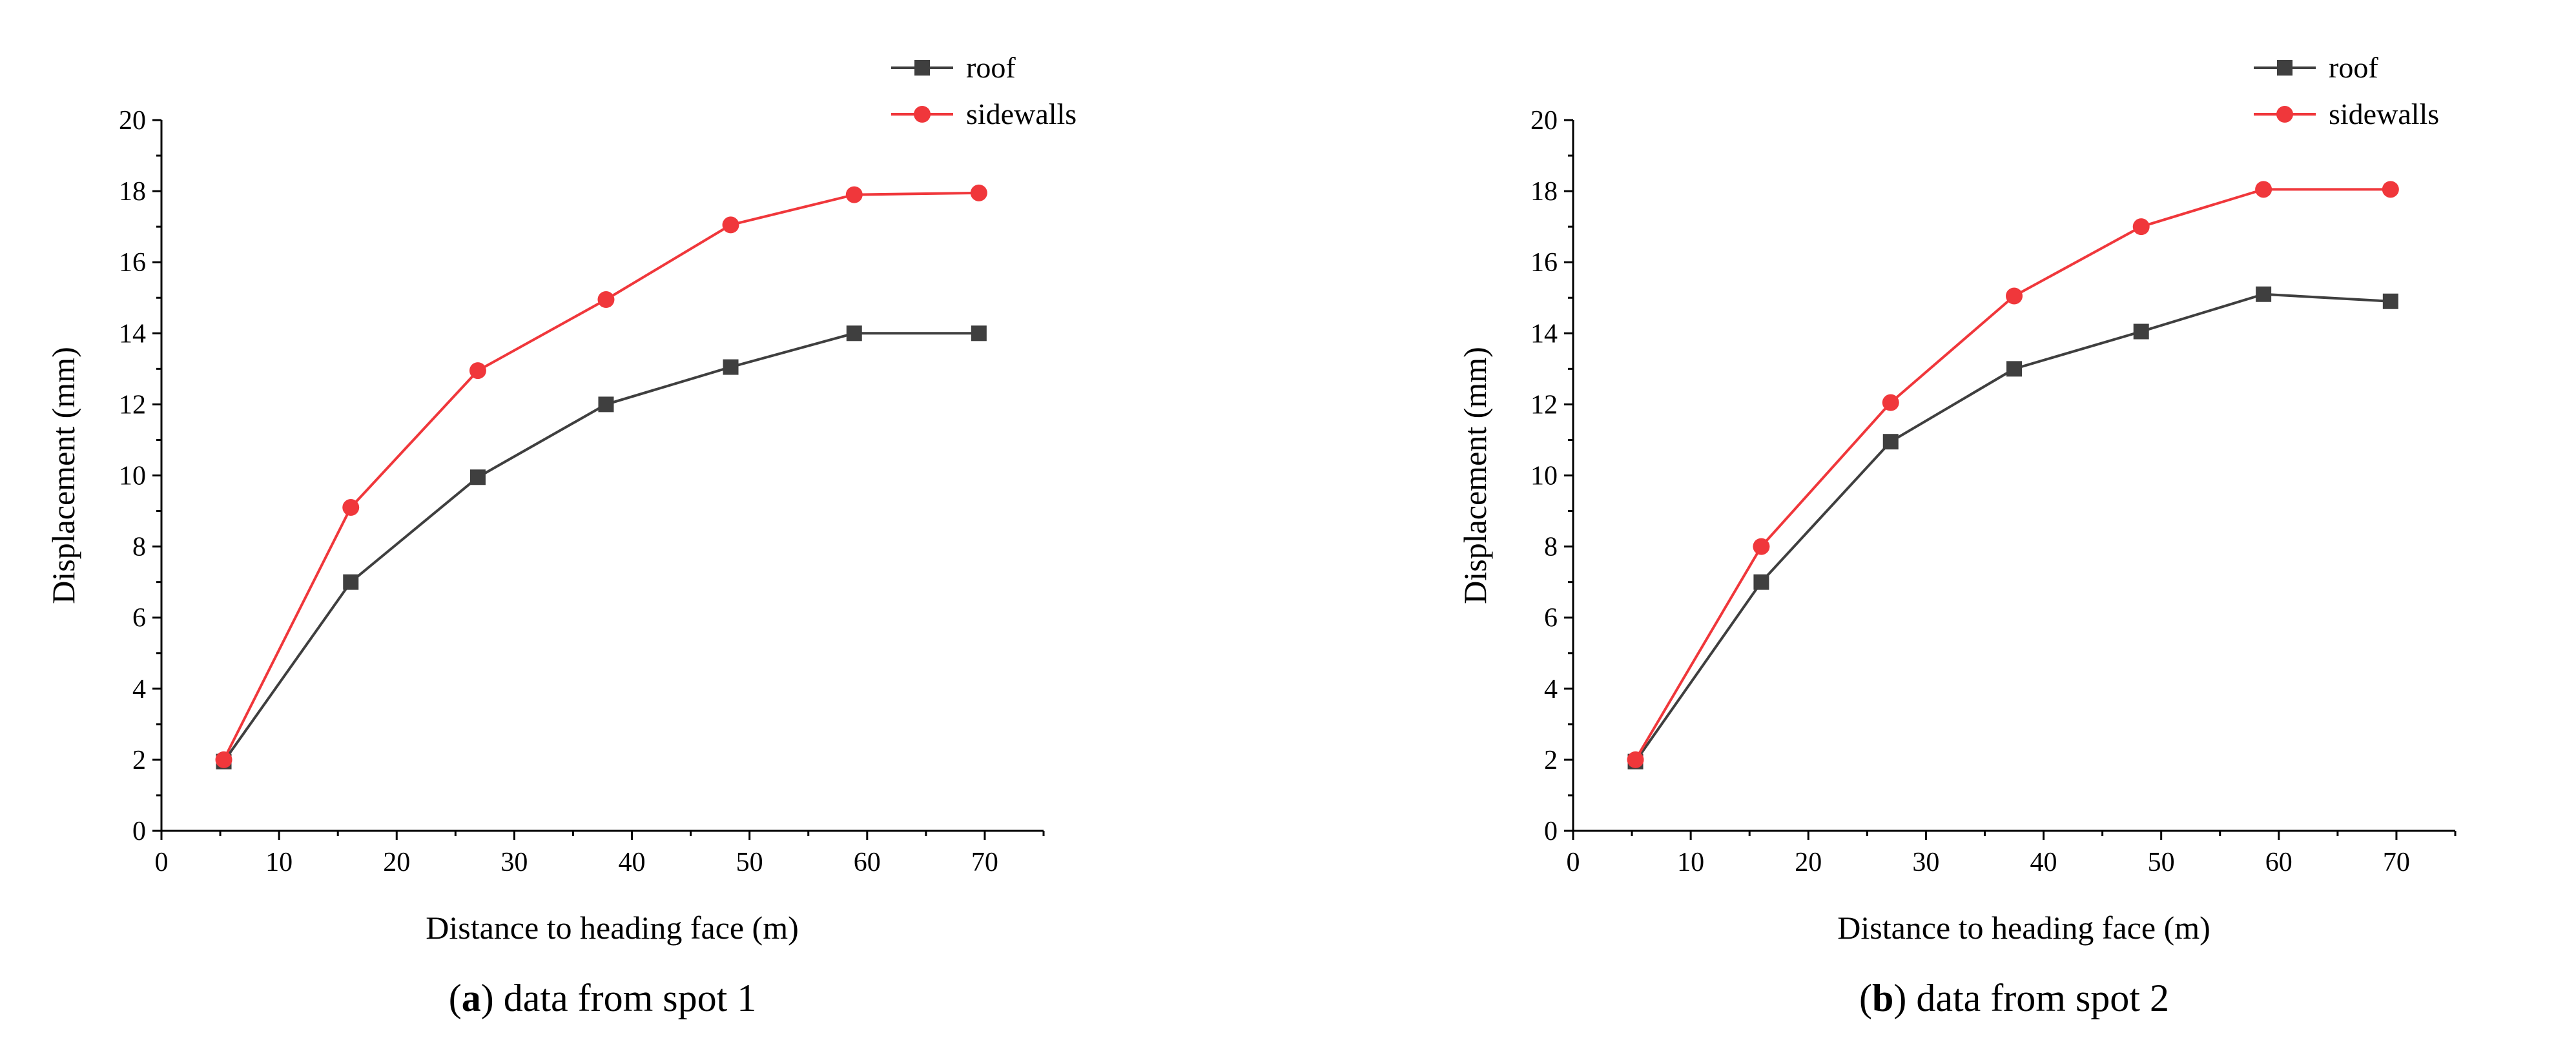 This screenshot has width=2576, height=1040. What do you see at coordinates (1882, 998) in the screenshot?
I see `caption-letter: b` at bounding box center [1882, 998].